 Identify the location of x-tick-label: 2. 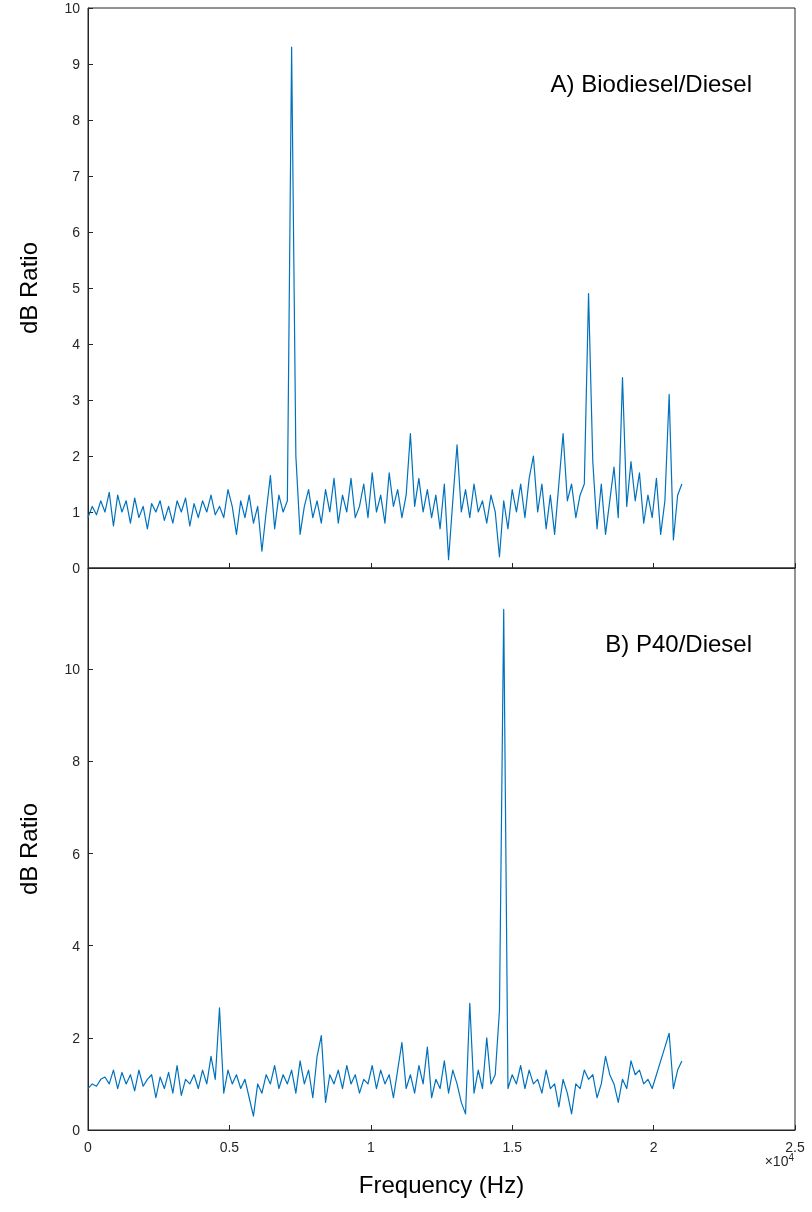
(653, 1147).